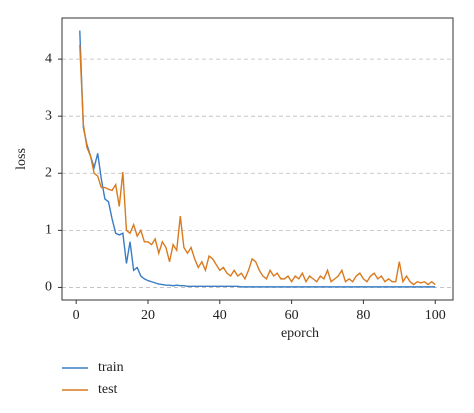 This screenshot has width=474, height=413. What do you see at coordinates (48, 115) in the screenshot?
I see `y-tick-label: 3` at bounding box center [48, 115].